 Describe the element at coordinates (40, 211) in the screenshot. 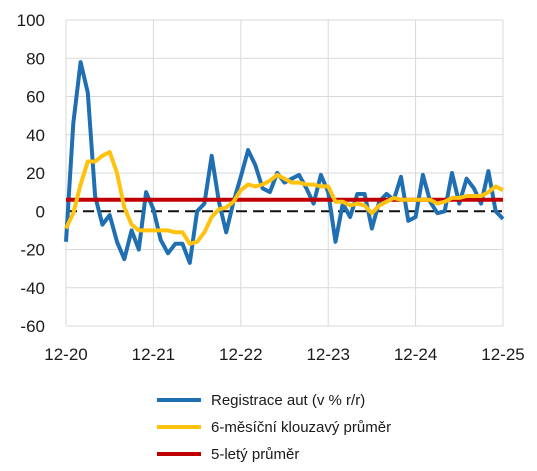

I see `y-tick-label: 0` at that location.